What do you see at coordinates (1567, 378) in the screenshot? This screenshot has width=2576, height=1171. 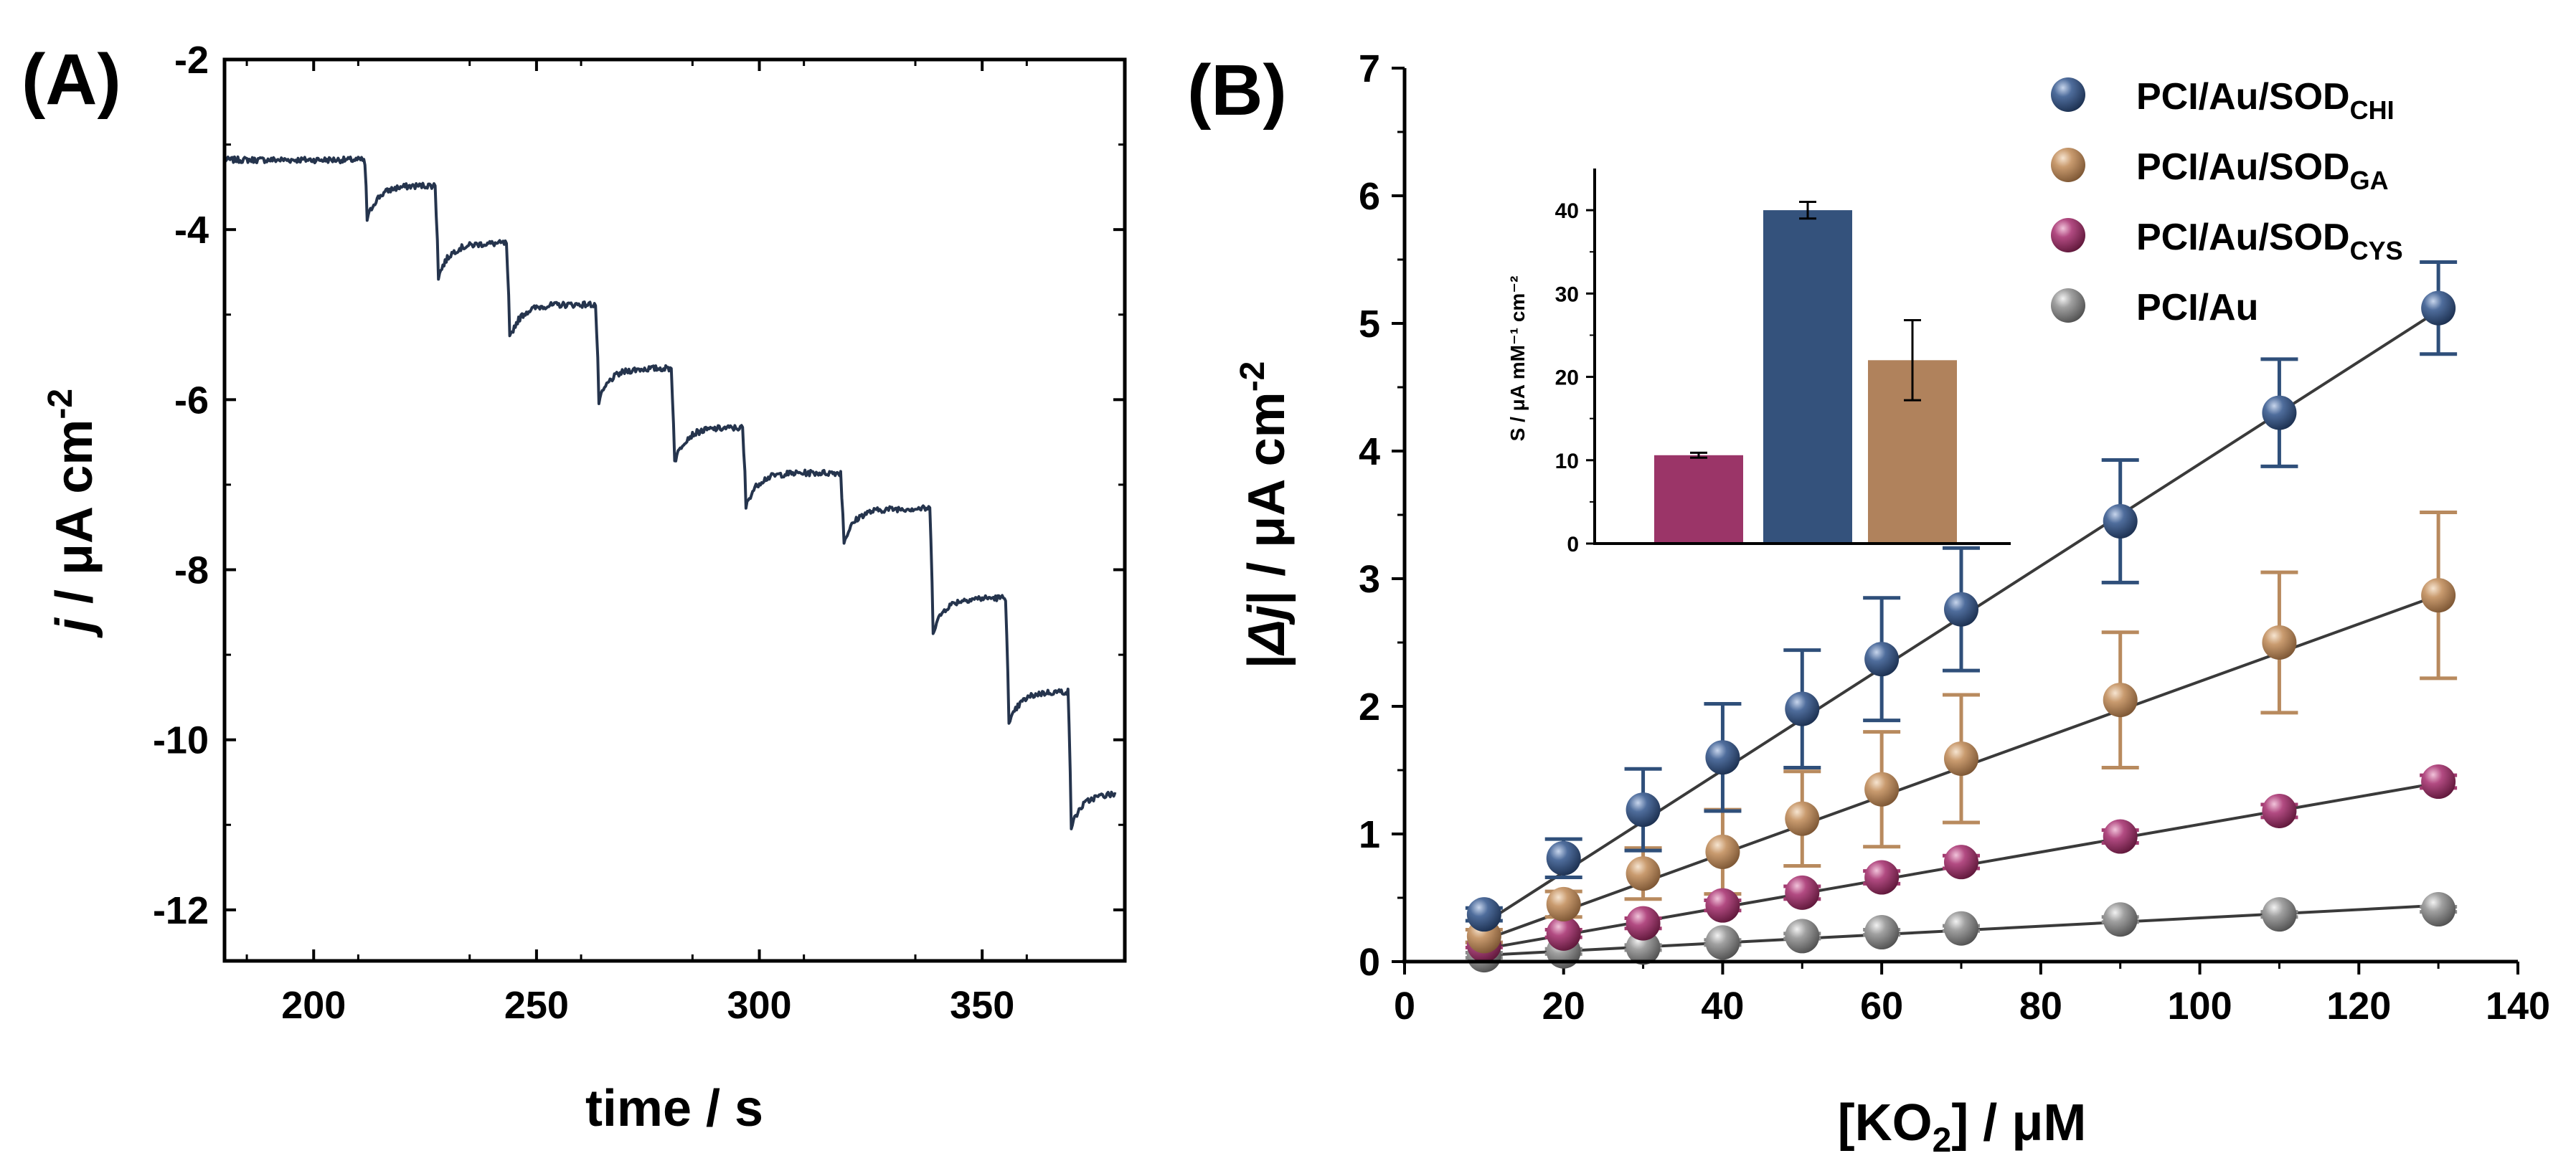 I see `inset-y-tick-label: 20` at bounding box center [1567, 378].